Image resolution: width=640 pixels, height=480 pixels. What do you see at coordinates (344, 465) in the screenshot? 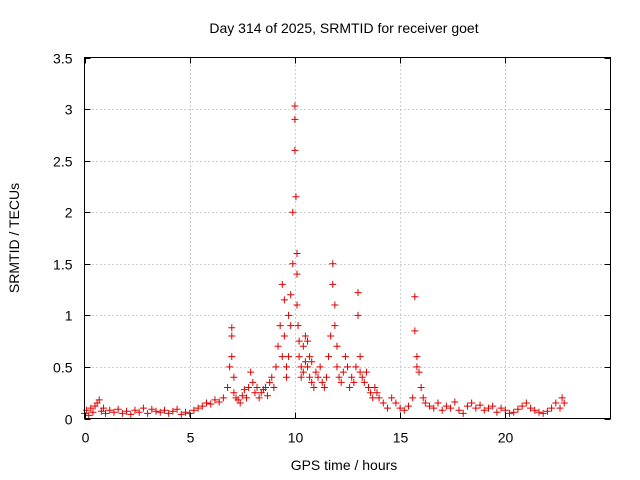
I see `x-axis-label: GPS time / hours` at bounding box center [344, 465].